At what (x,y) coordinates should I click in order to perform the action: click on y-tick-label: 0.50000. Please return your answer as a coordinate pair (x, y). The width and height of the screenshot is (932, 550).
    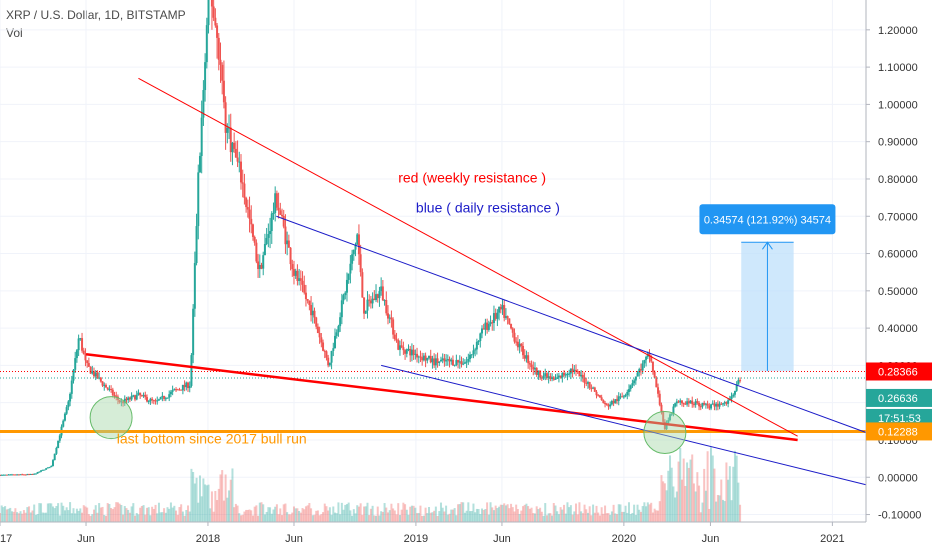
    Looking at the image, I should click on (898, 292).